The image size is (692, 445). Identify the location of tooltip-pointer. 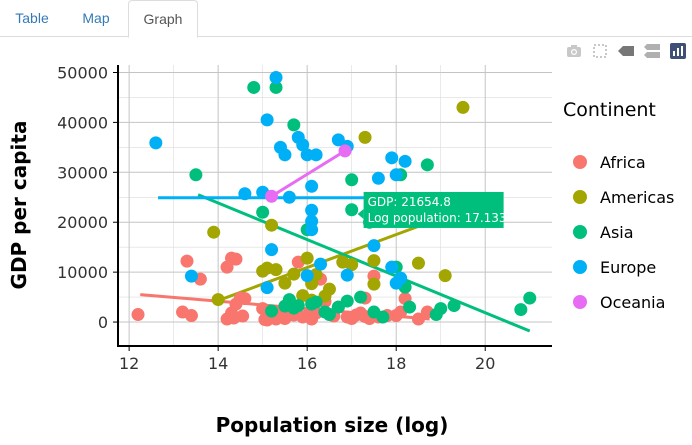
(360, 213).